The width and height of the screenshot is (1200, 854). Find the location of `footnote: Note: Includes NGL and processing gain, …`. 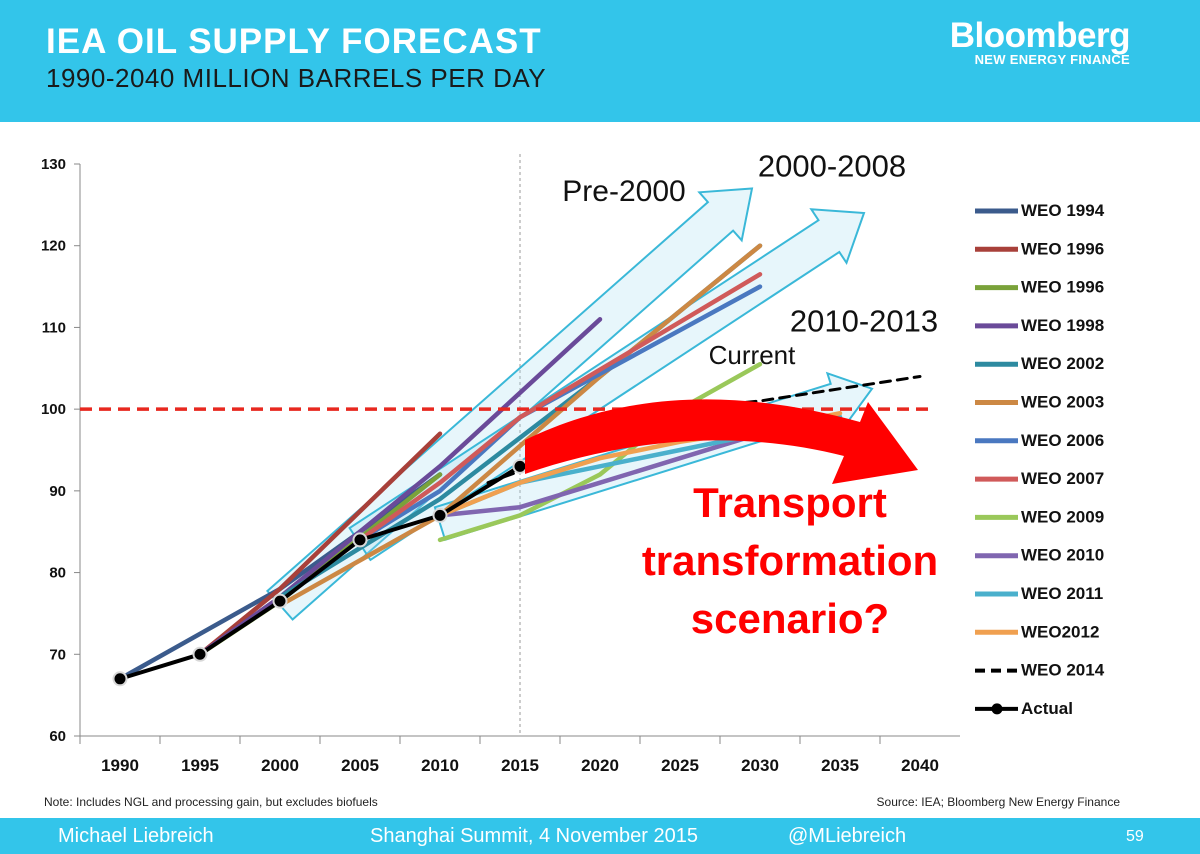

footnote: Note: Includes NGL and processing gain, … is located at coordinates (211, 802).